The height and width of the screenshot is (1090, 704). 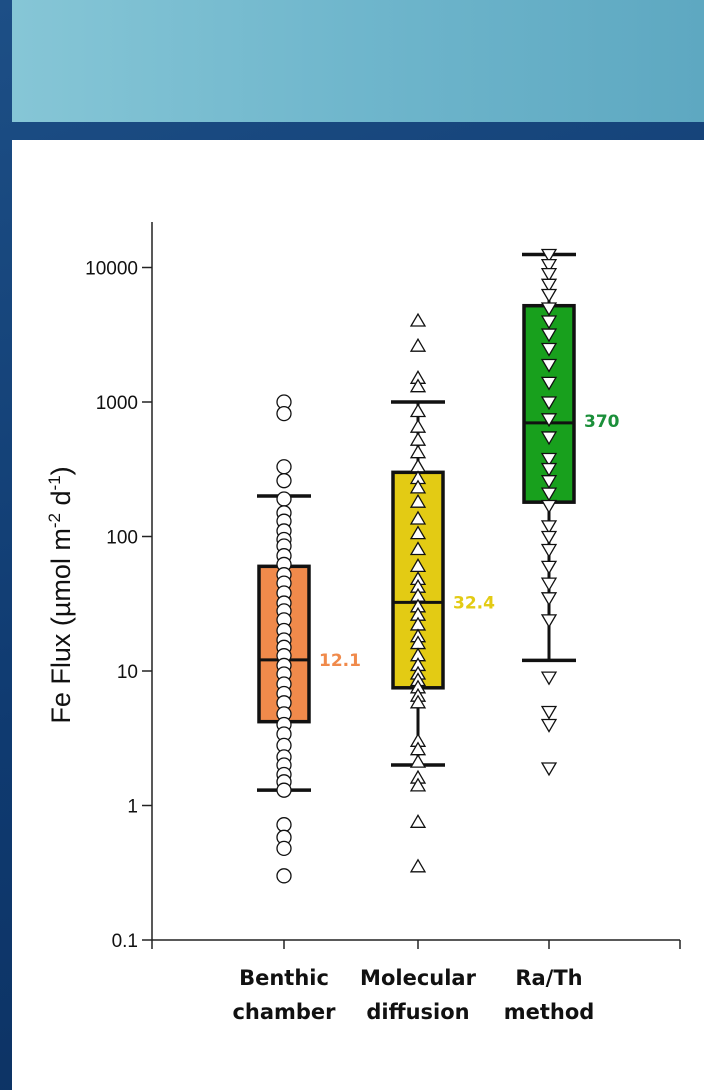 What do you see at coordinates (548, 978) in the screenshot?
I see `category-label: Ra/Th` at bounding box center [548, 978].